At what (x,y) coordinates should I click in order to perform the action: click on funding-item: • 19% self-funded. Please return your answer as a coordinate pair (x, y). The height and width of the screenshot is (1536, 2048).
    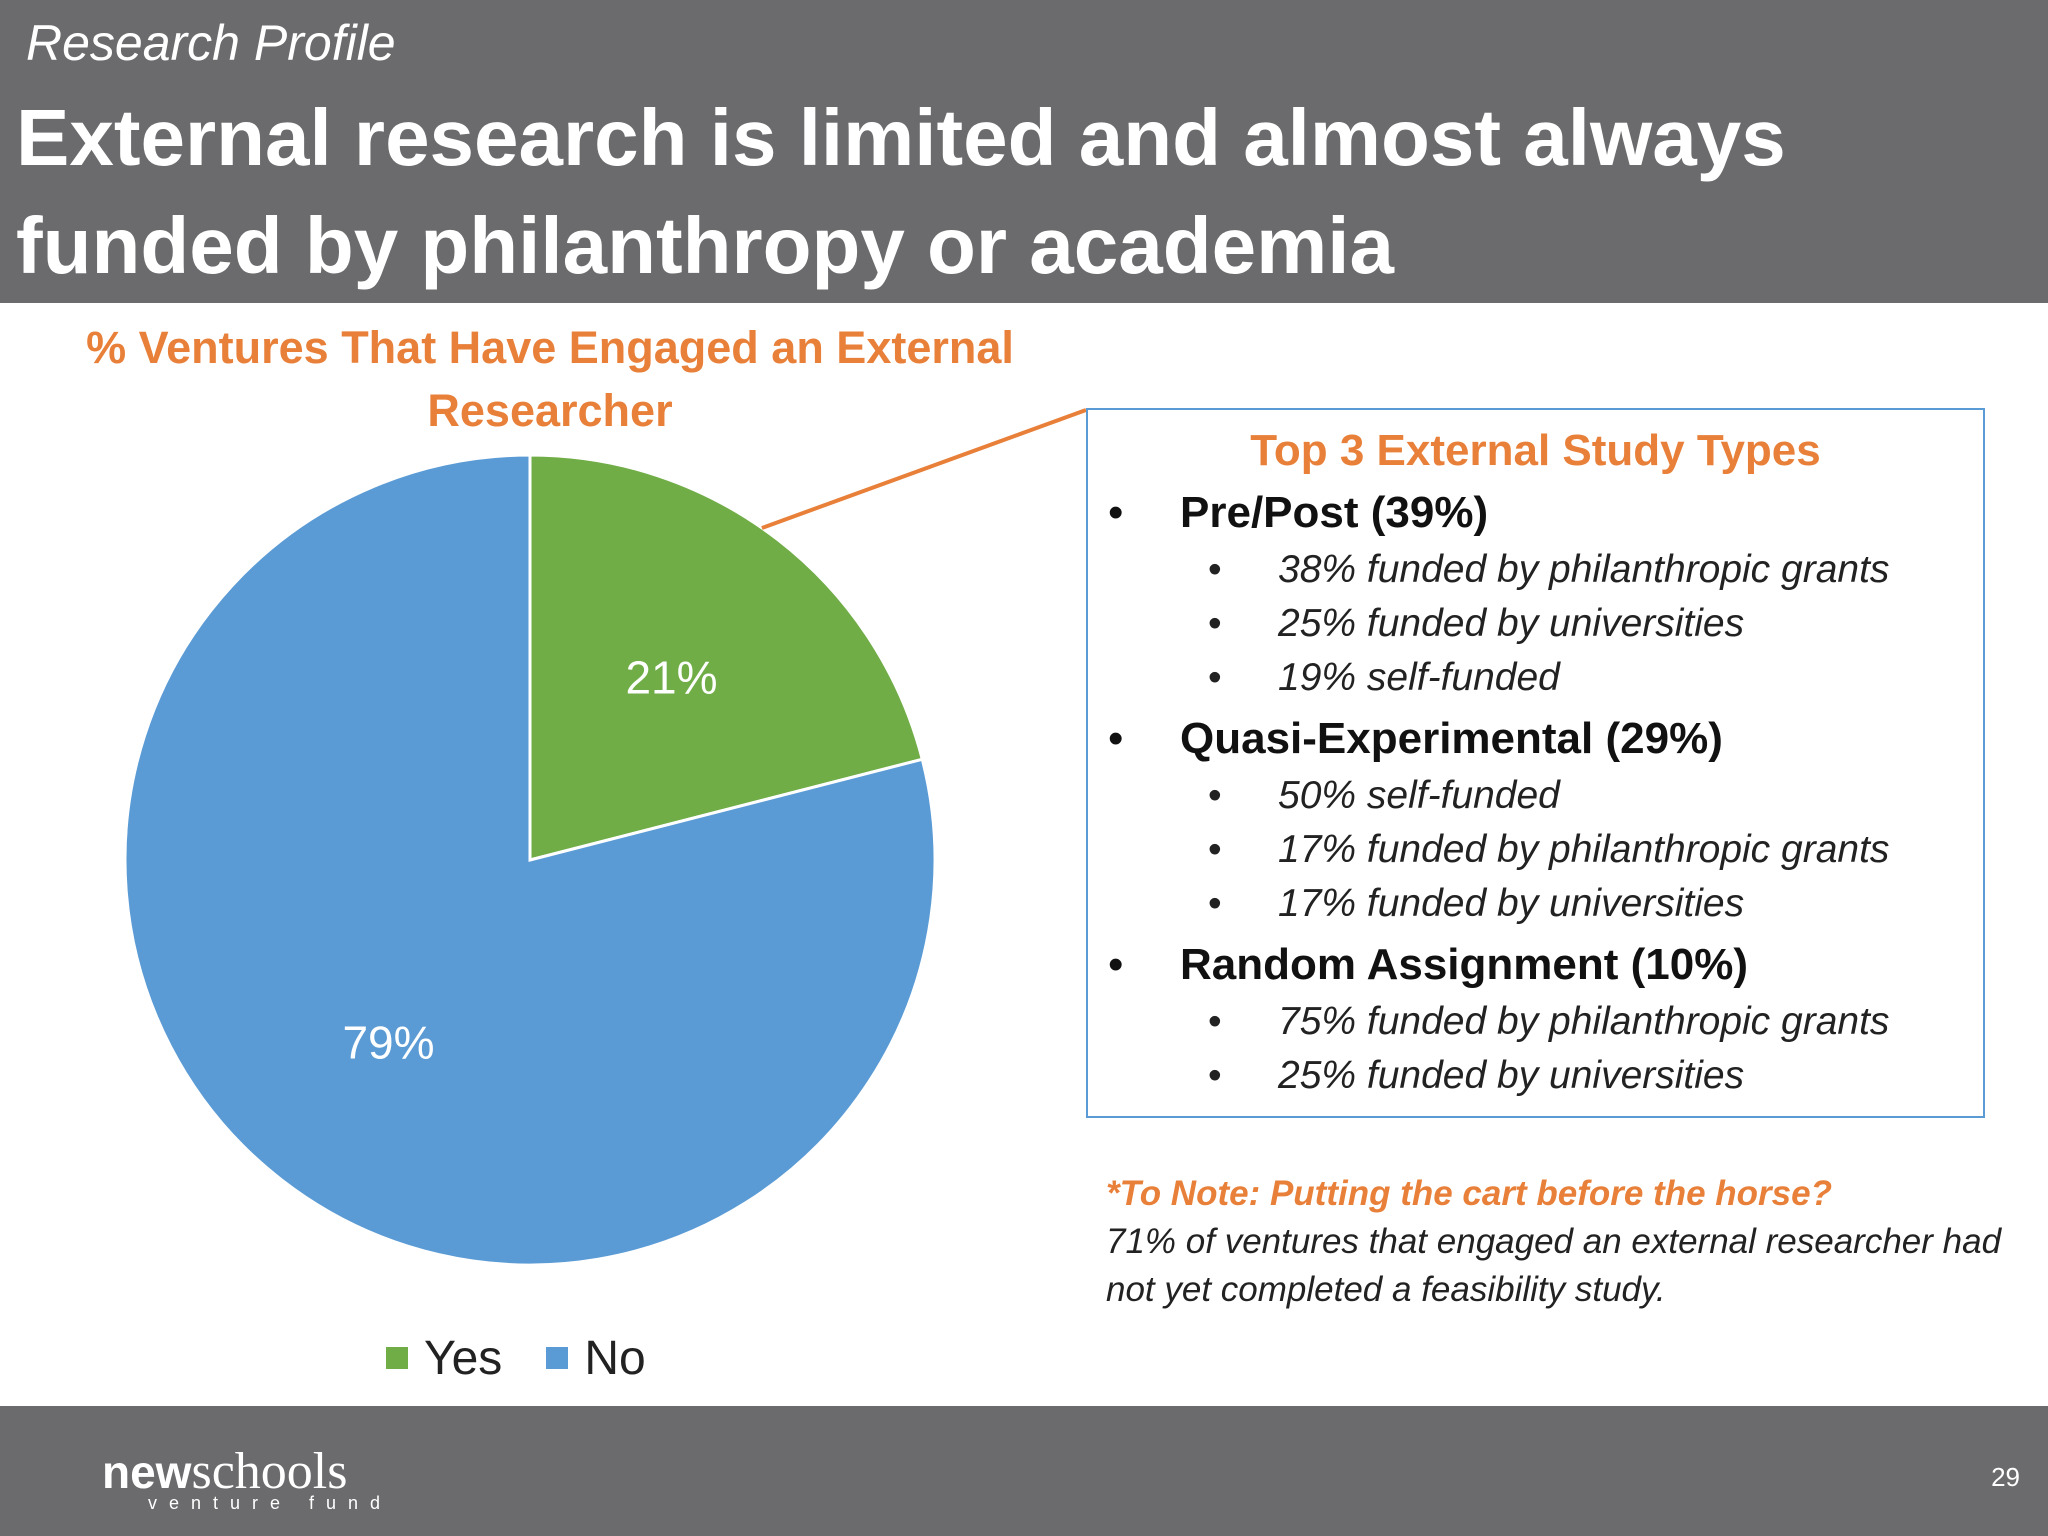
    Looking at the image, I should click on (1384, 678).